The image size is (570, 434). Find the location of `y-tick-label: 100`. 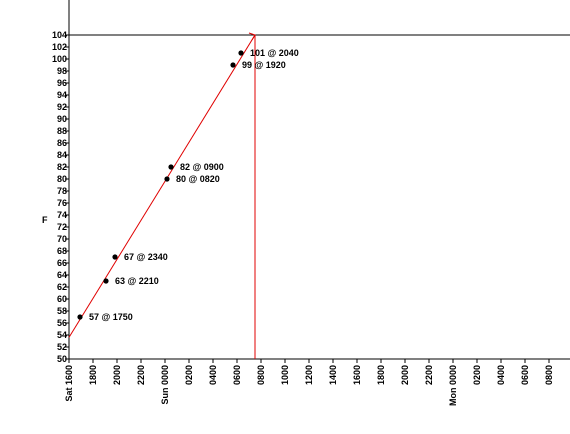

y-tick-label: 100 is located at coordinates (59, 59).